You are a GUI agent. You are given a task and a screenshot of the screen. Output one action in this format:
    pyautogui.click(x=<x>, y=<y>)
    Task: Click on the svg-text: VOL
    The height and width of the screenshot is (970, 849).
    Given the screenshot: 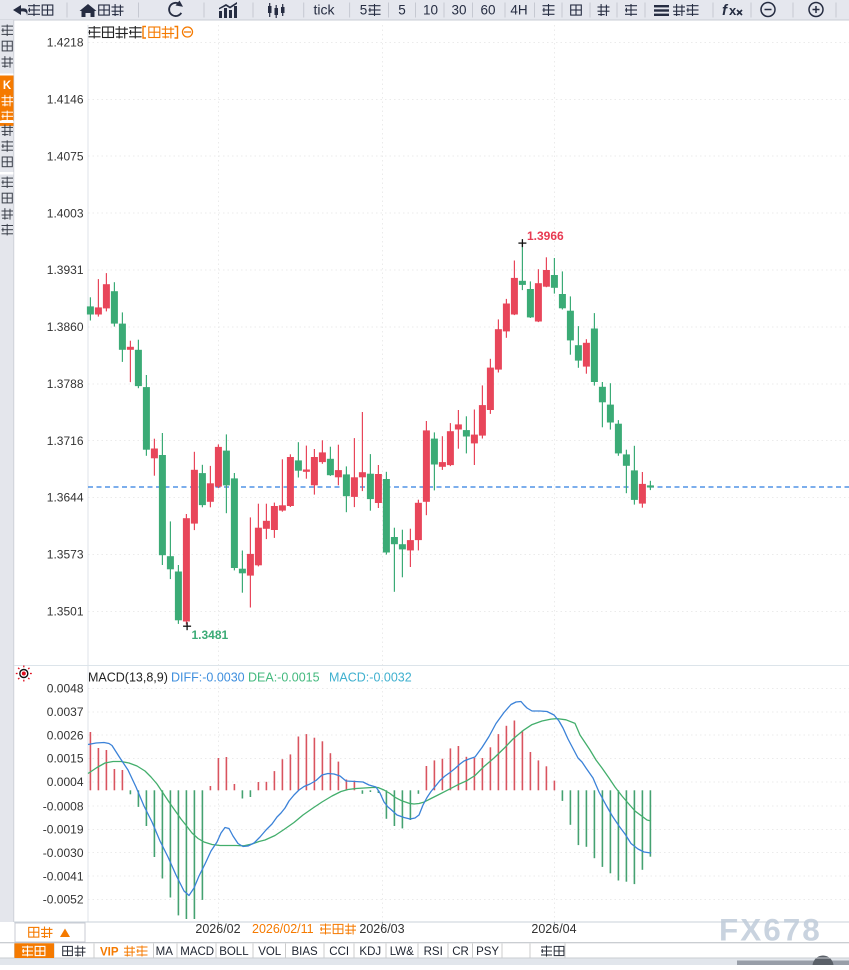 What is the action you would take?
    pyautogui.click(x=270, y=952)
    